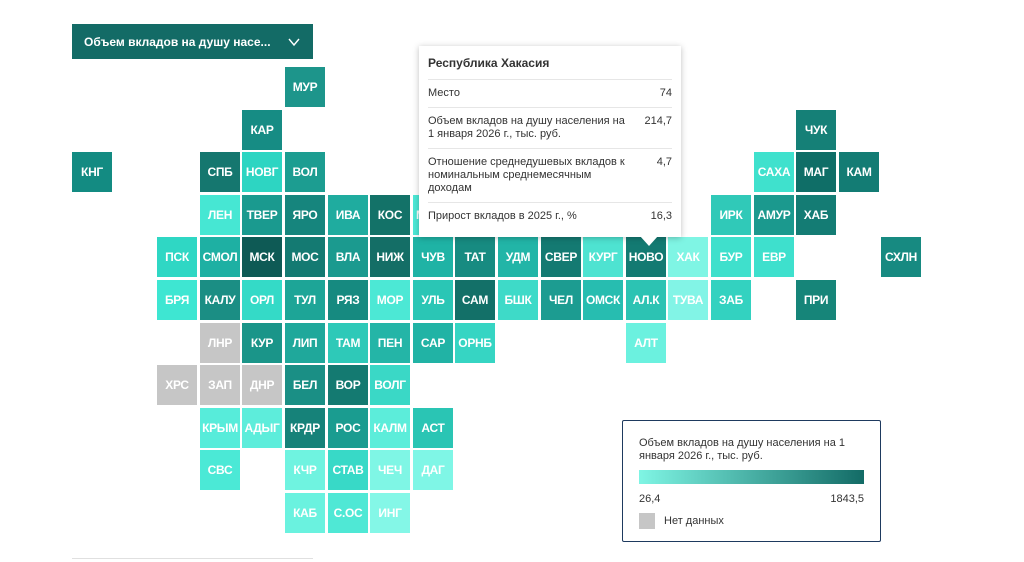 The height and width of the screenshot is (562, 1024). Describe the element at coordinates (550, 94) in the screenshot. I see `tooltip-row: Место 74` at that location.